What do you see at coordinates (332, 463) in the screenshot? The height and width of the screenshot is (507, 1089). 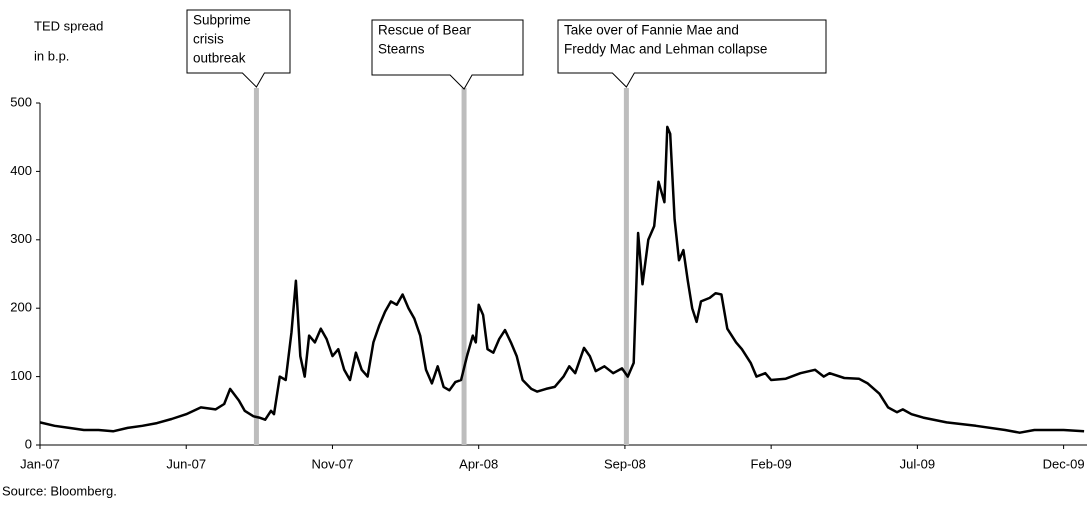 I see `x-tick-label: Nov-07` at bounding box center [332, 463].